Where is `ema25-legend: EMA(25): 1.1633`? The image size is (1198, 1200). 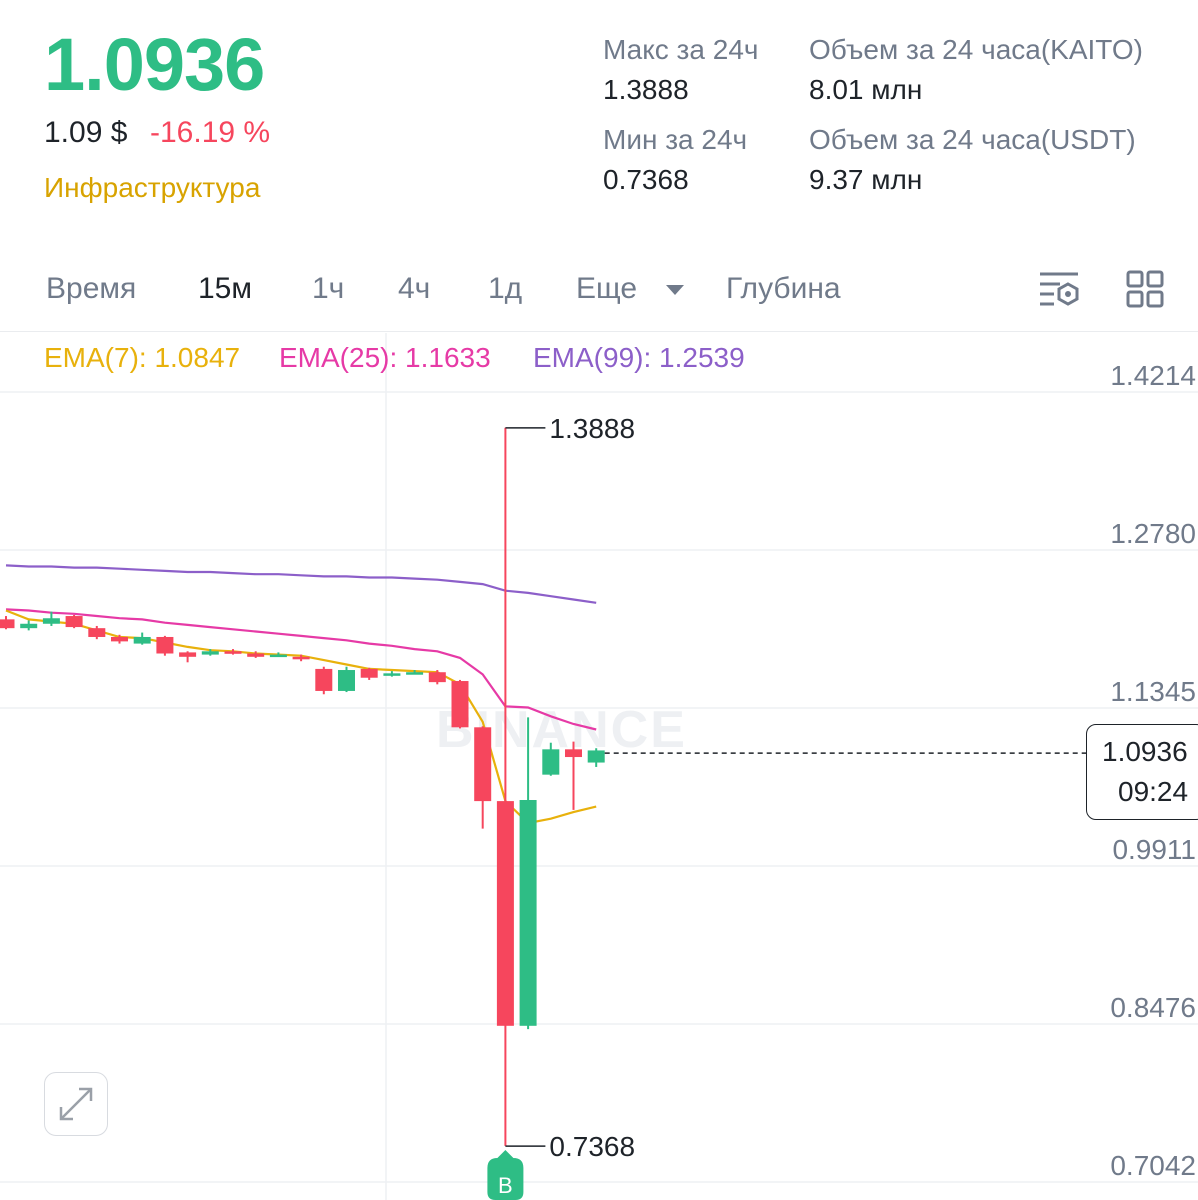
ema25-legend: EMA(25): 1.1633 is located at coordinates (385, 357).